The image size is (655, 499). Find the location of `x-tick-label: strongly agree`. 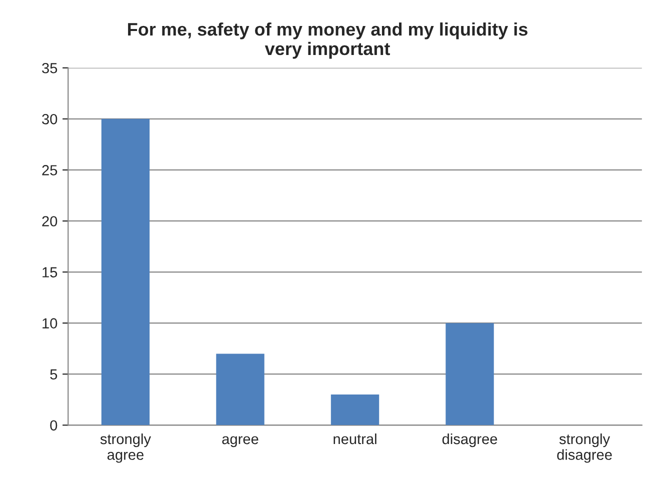

x-tick-label: strongly agree is located at coordinates (126, 448).